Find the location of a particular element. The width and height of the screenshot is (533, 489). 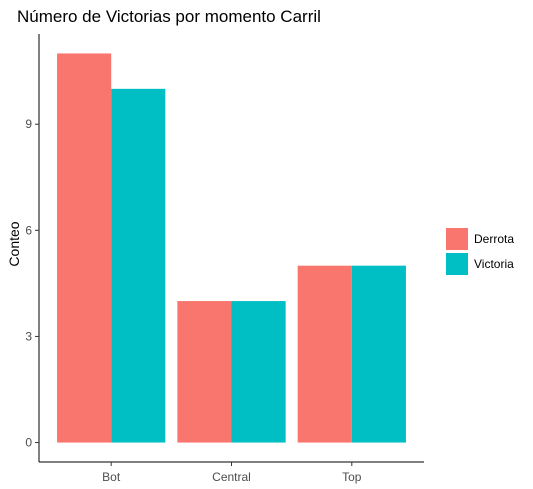

legend-key-victoria is located at coordinates (457, 264).